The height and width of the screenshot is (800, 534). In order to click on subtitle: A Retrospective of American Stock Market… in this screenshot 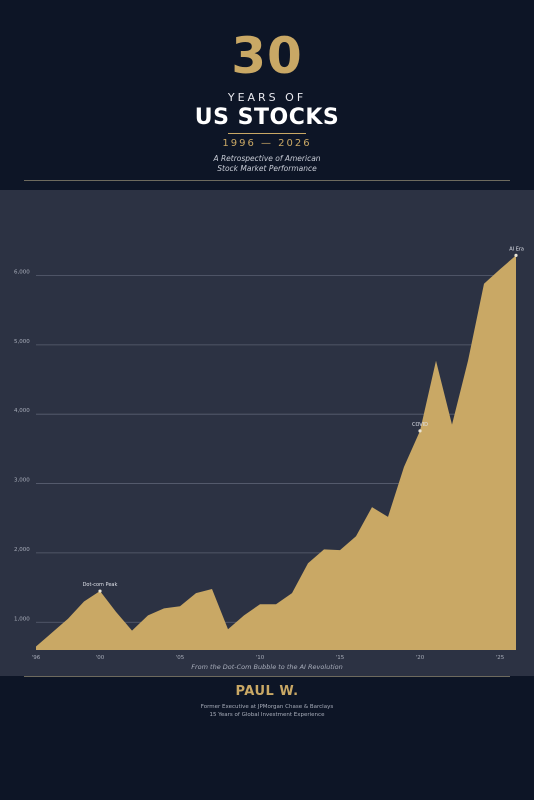, I will do `click(267, 164)`.